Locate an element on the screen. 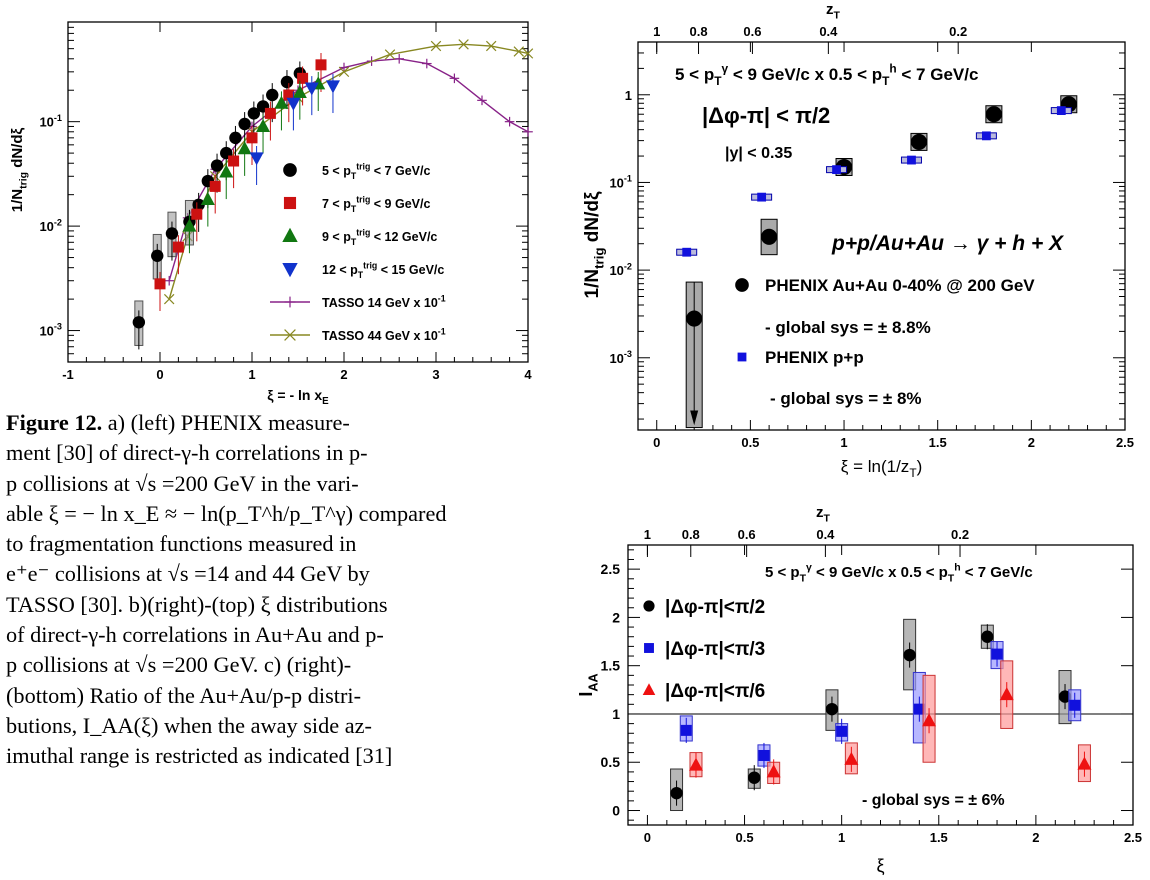  rapidity-label: |y| < 0.35 is located at coordinates (758, 153).